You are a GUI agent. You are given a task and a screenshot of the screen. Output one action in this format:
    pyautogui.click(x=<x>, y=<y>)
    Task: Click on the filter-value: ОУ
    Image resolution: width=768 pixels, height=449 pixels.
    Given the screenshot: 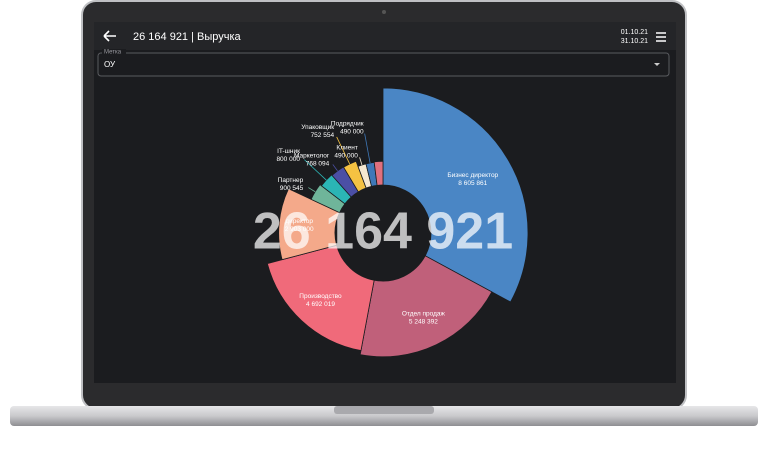 What is the action you would take?
    pyautogui.click(x=110, y=64)
    